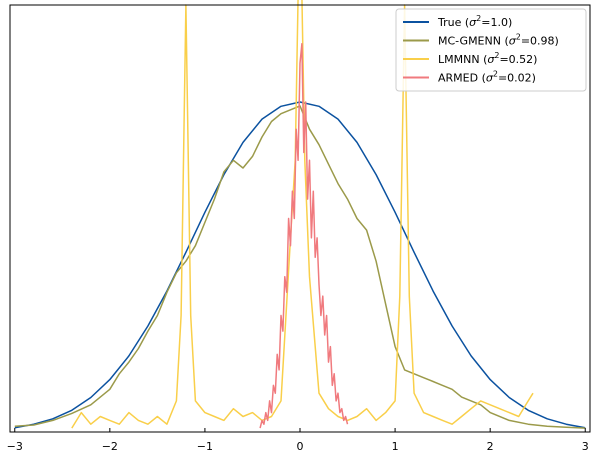  What do you see at coordinates (474, 21) in the screenshot?
I see `legend-label-true: True (σ2=1.0)` at bounding box center [474, 21].